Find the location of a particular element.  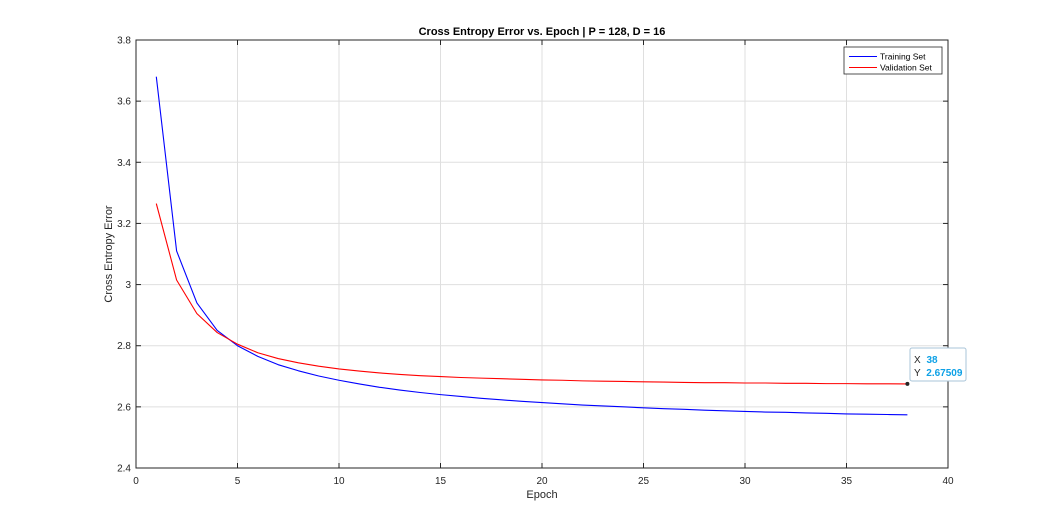

datatip-marker is located at coordinates (907, 383).